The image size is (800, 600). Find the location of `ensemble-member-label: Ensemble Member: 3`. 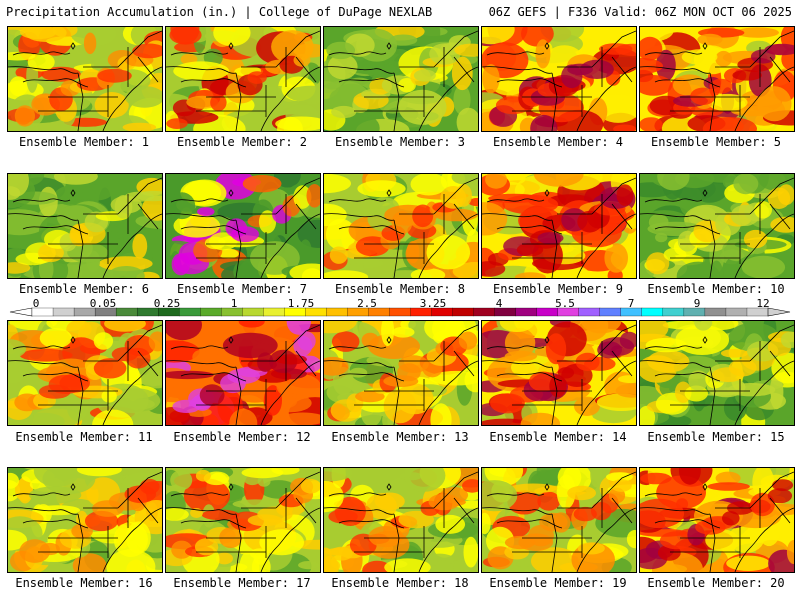

ensemble-member-label: Ensemble Member: 3 is located at coordinates (400, 142).